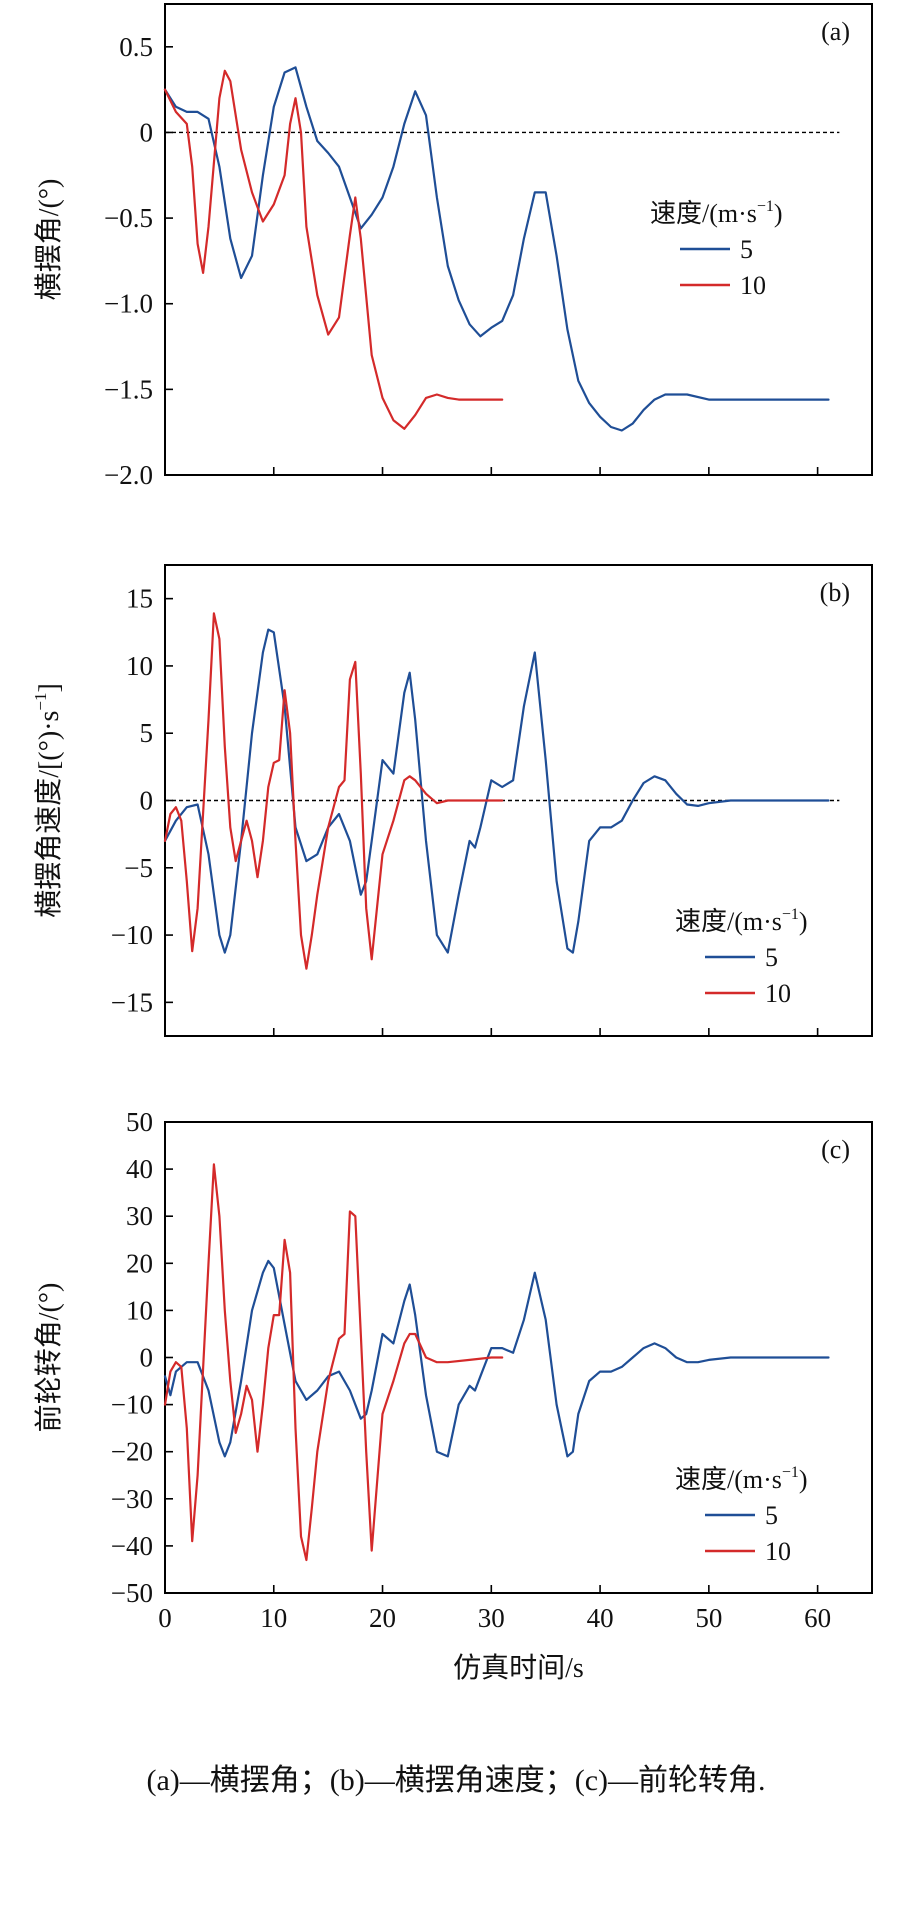  Describe the element at coordinates (382, 1618) in the screenshot. I see `x-tick-label-c-20: 20` at that location.